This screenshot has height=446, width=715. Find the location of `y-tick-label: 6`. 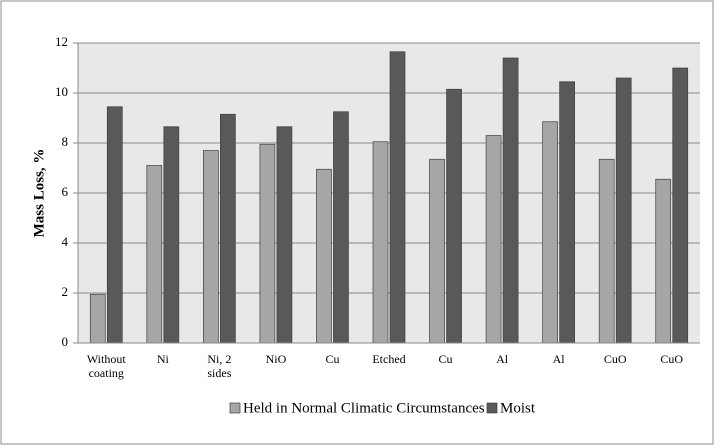

y-tick-label: 6 is located at coordinates (65, 191).